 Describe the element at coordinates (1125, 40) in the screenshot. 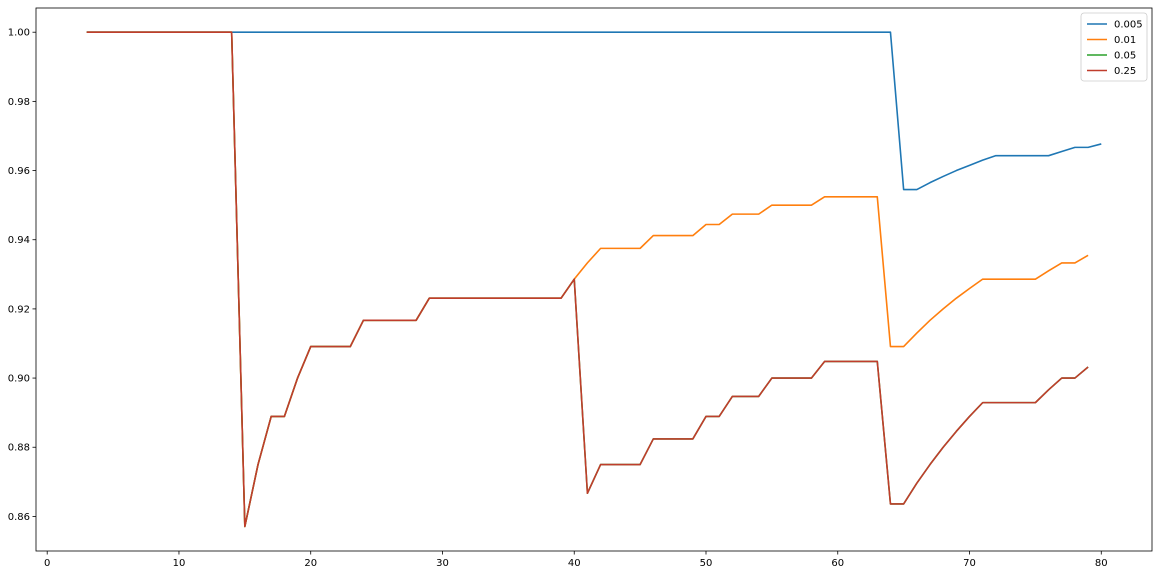

I see `legend-label-2: 0.01` at that location.